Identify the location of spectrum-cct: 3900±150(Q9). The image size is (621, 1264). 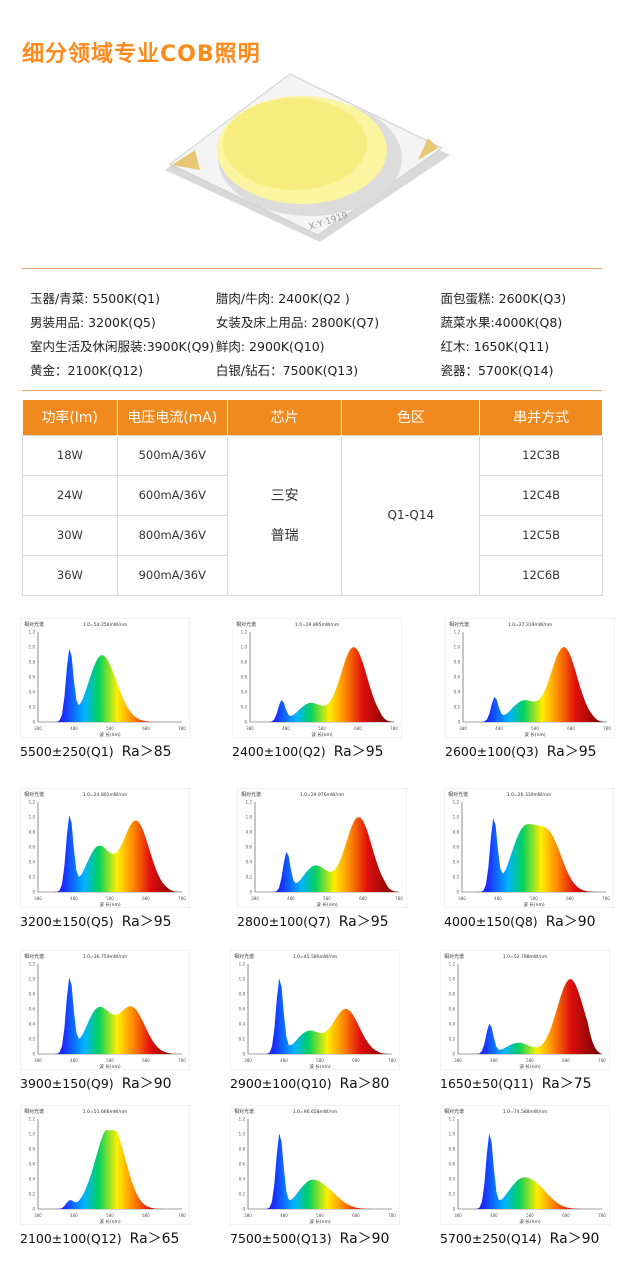
(67, 1083).